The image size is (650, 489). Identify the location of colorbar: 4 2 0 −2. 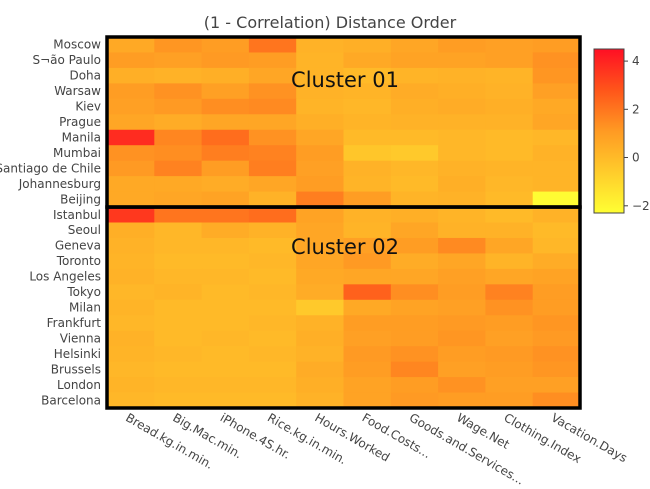
(621, 131).